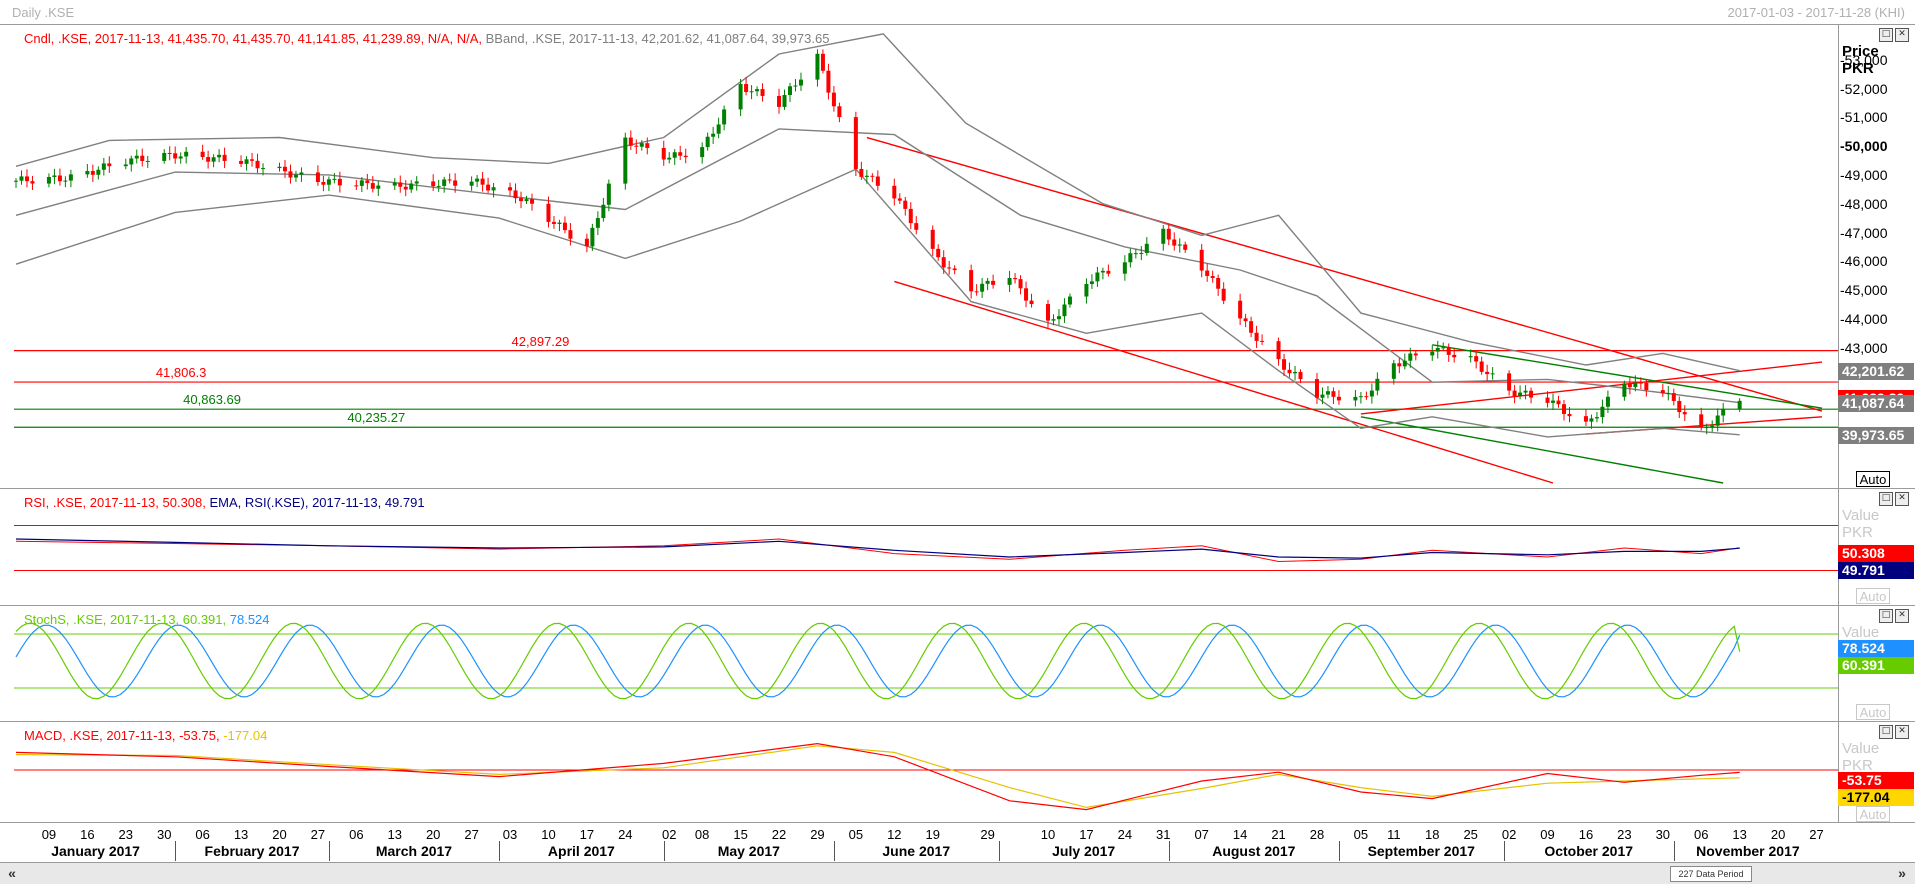  I want to click on rsi-value-tag: 50.308, so click(1876, 553).